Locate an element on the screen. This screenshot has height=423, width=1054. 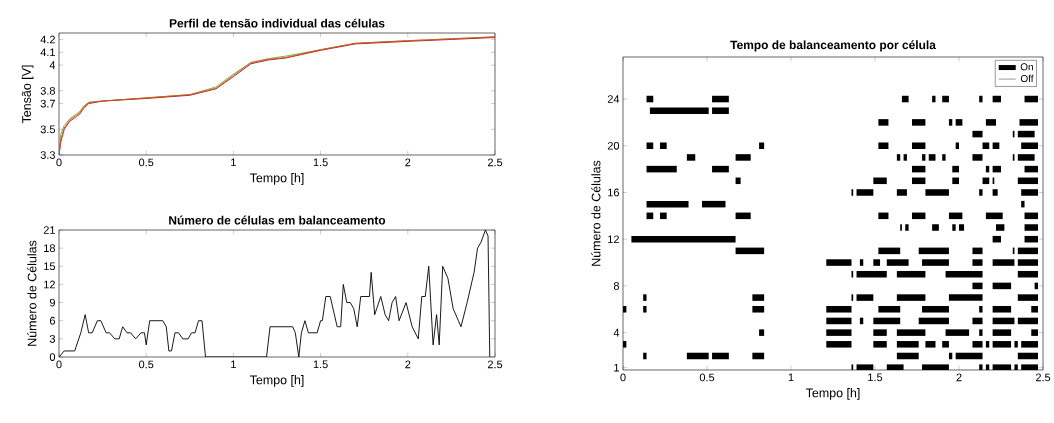
y-axis-title: Tensão [V] is located at coordinates (27, 94).